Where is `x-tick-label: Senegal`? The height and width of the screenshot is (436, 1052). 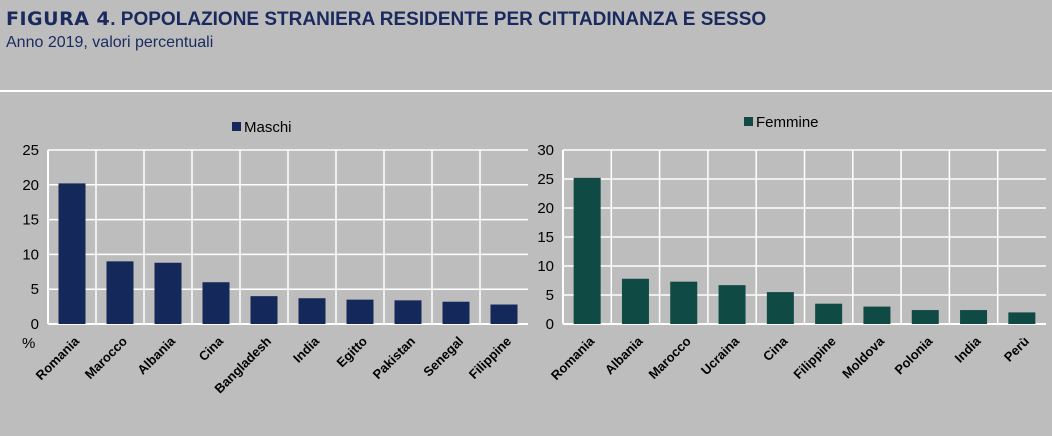
x-tick-label: Senegal is located at coordinates (443, 357).